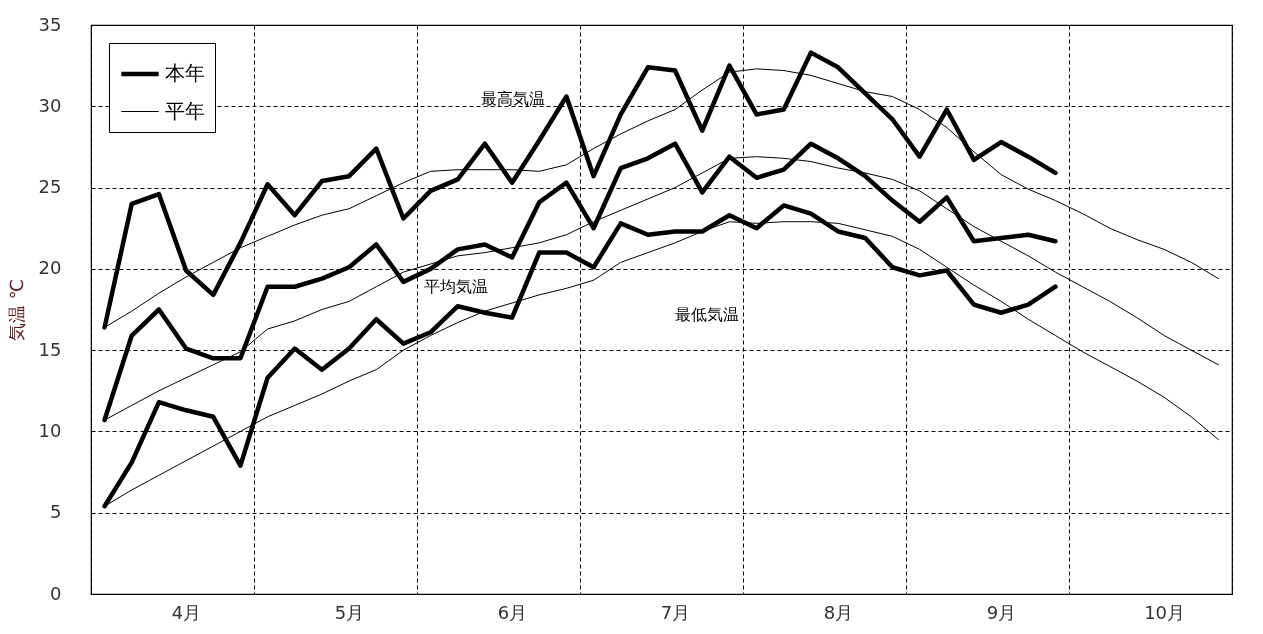  I want to click on y-tick-label: 10, so click(50, 430).